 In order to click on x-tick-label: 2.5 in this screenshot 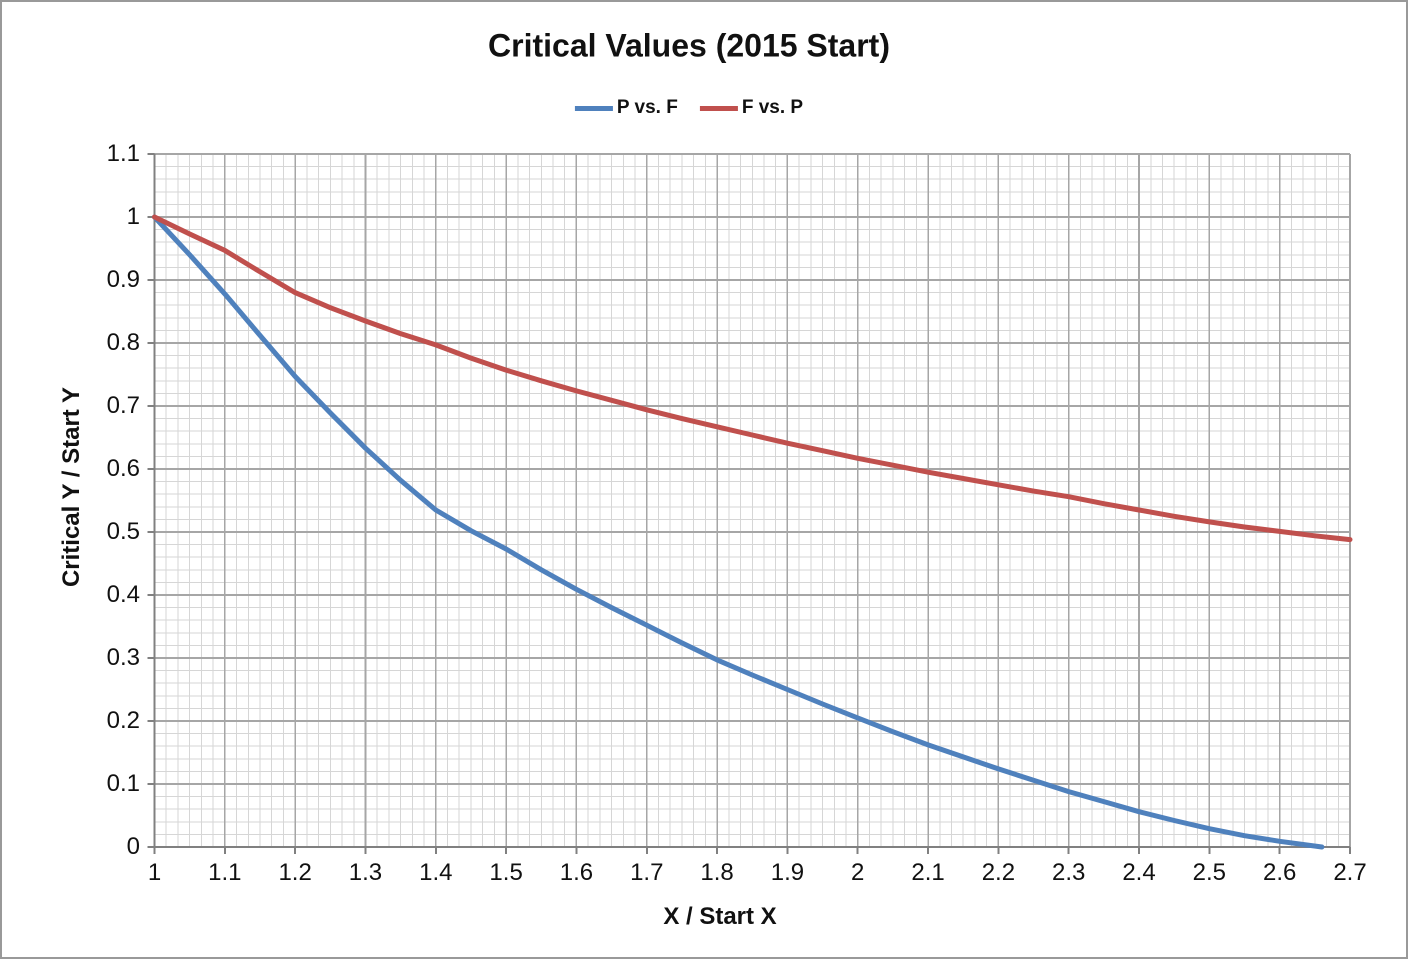, I will do `click(1209, 872)`.